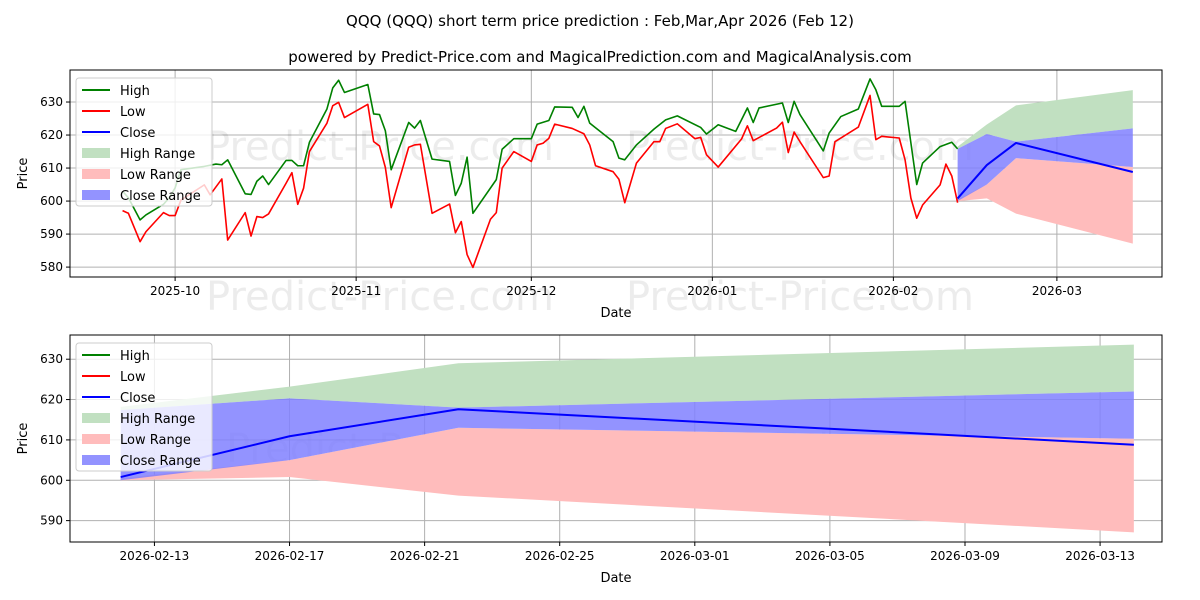 This screenshot has height=600, width=1200. I want to click on x-tick-label: 2026-02-21, so click(425, 556).